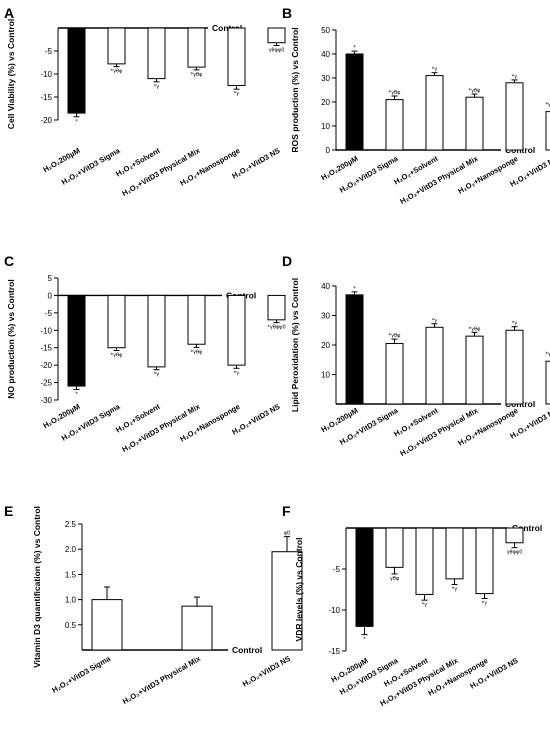 The height and width of the screenshot is (747, 550). What do you see at coordinates (11, 338) in the screenshot?
I see `y-axis-label: NO production (%) vs Control` at bounding box center [11, 338].